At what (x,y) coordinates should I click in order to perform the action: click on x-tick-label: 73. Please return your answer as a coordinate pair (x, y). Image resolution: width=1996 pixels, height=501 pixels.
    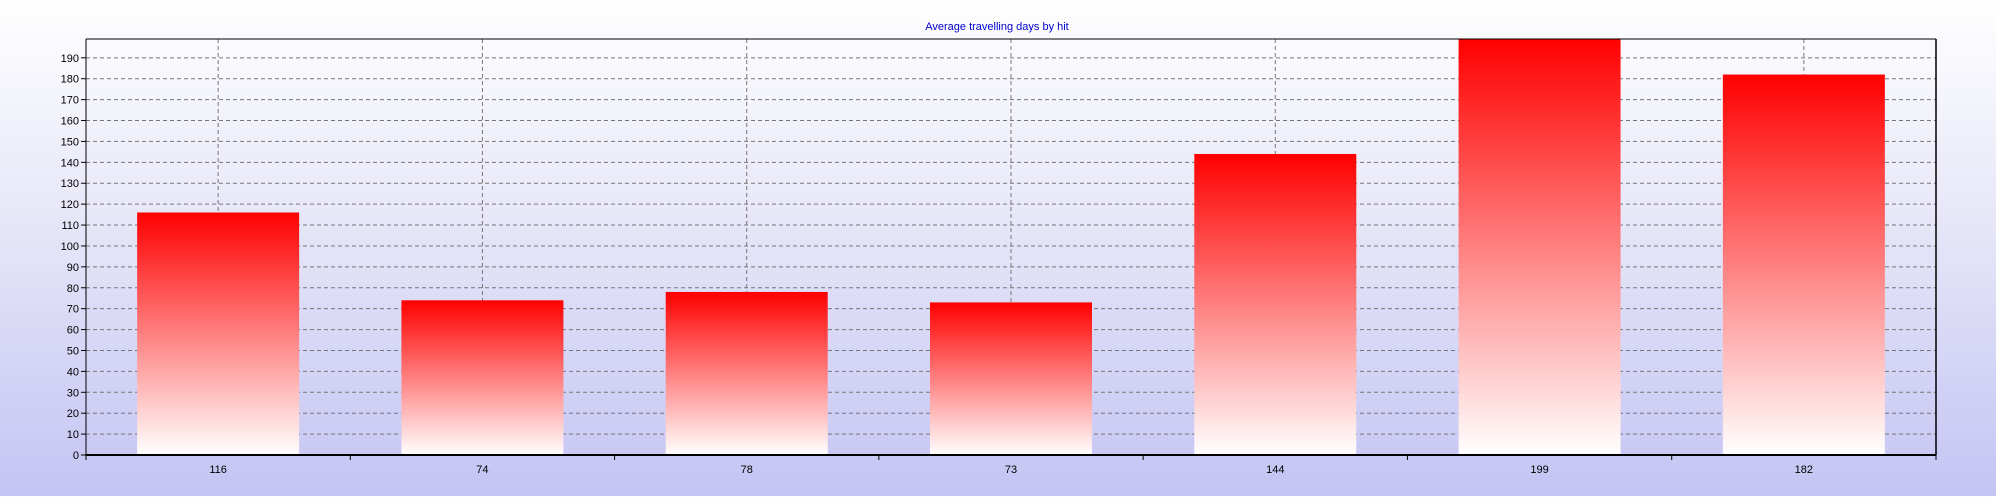
    Looking at the image, I should click on (1011, 470).